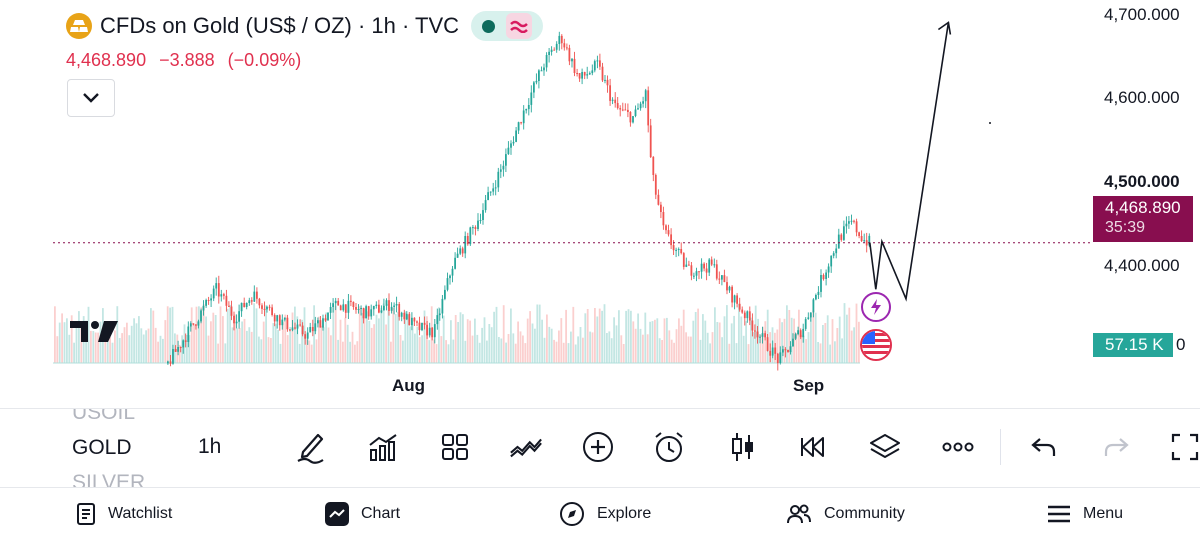 Image resolution: width=1200 pixels, height=540 pixels. What do you see at coordinates (104, 416) in the screenshot?
I see `symbol-item-usoil: USOIL` at bounding box center [104, 416].